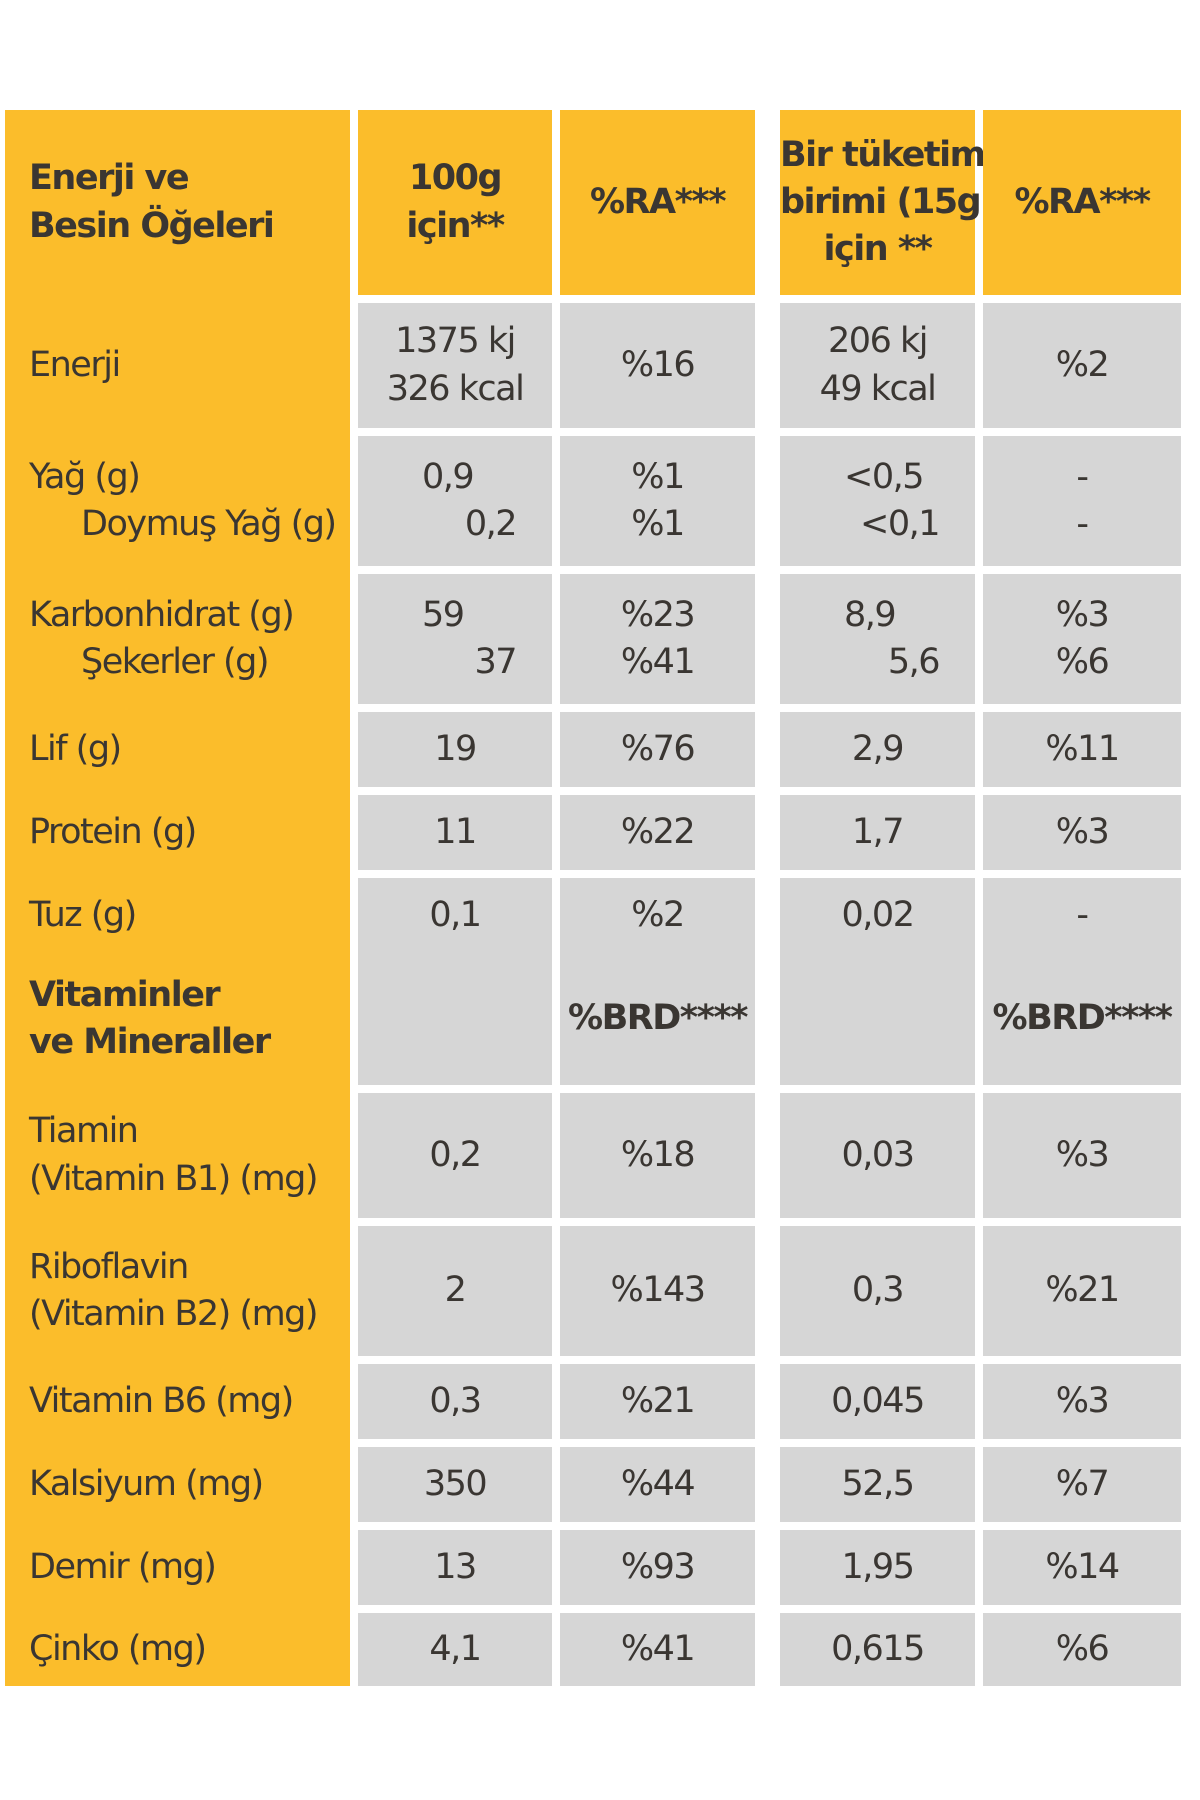  What do you see at coordinates (495, 662) in the screenshot?
I see `seker-100g: 37` at bounding box center [495, 662].